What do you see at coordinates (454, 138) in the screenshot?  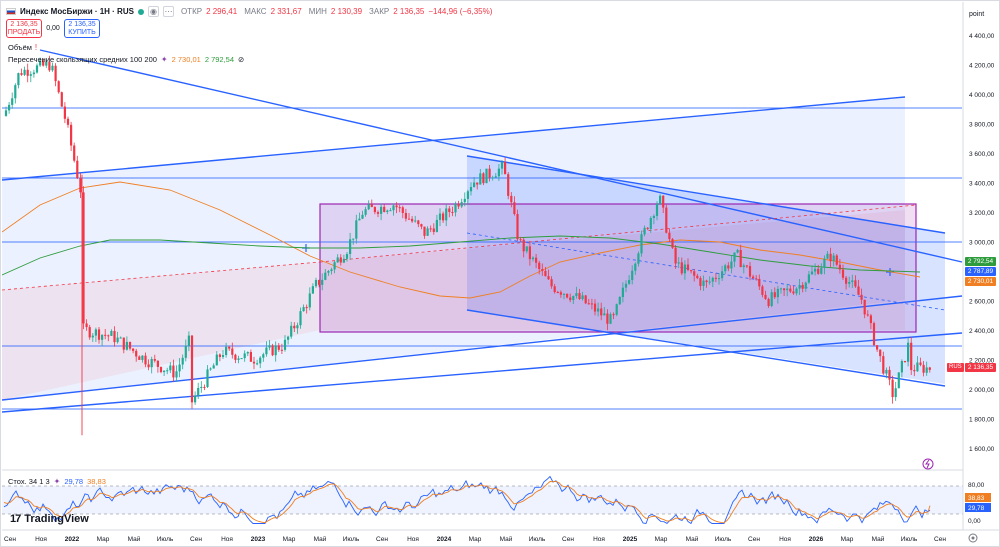 I see `trend-line-up-top` at bounding box center [454, 138].